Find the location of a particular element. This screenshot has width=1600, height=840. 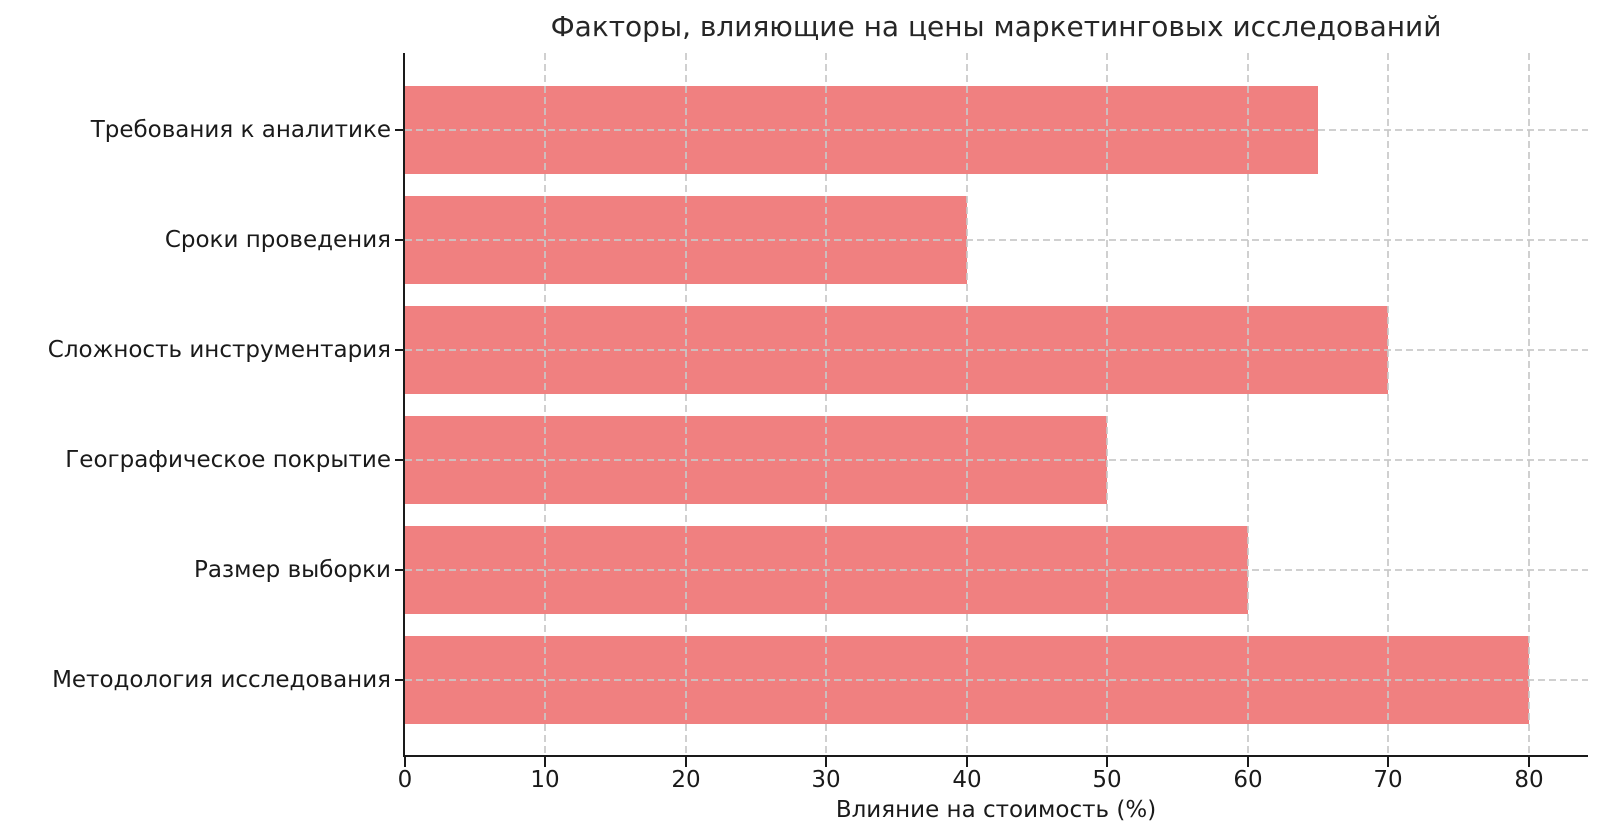

y-tick-label: Методология исследования is located at coordinates (221, 680).